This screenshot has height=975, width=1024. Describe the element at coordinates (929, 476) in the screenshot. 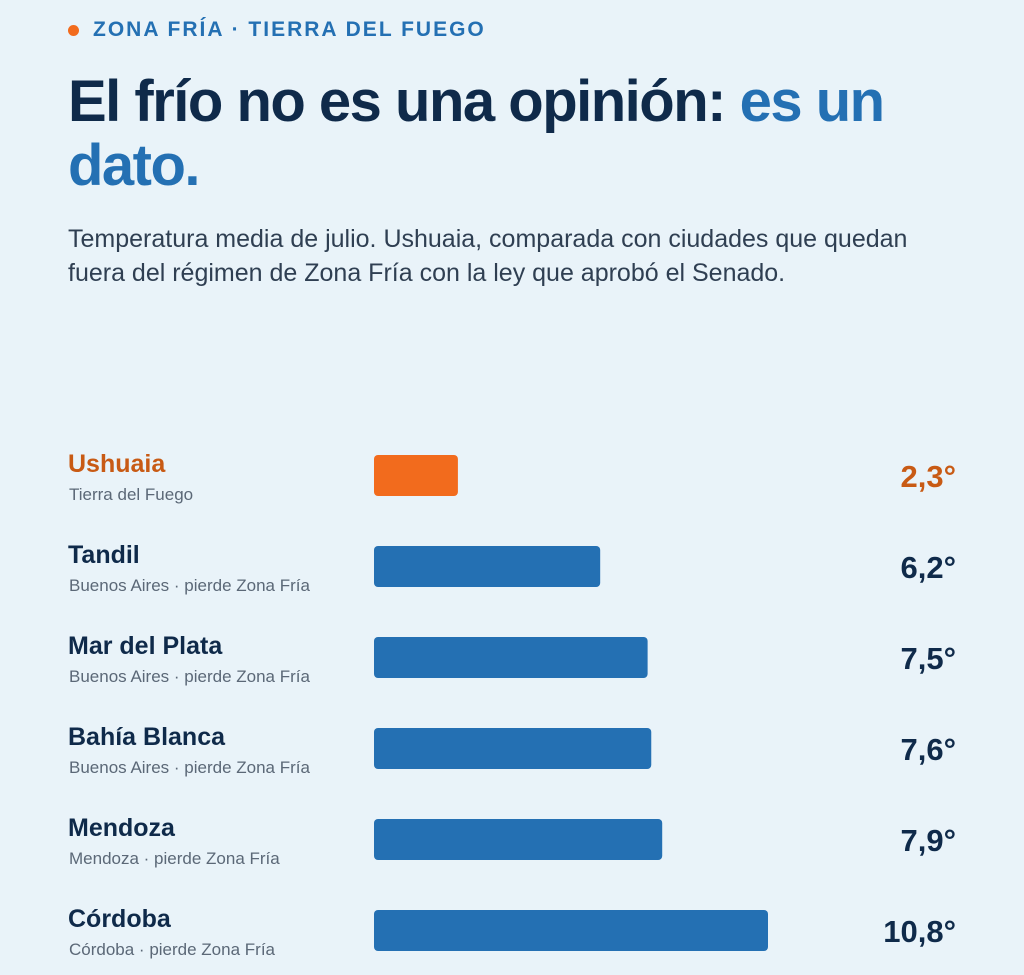

I see `value-label: 2,3°` at that location.